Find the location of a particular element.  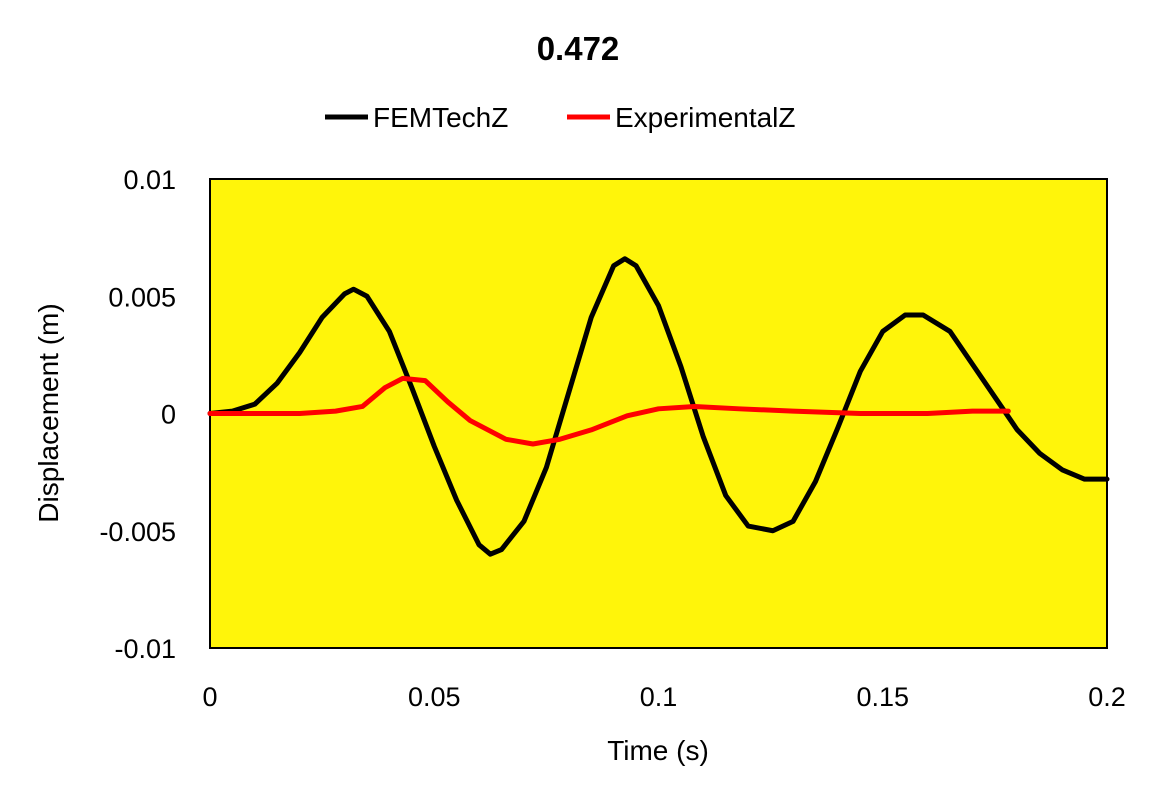

legend: FEMTechZ ExperimentalZ is located at coordinates (560, 117).